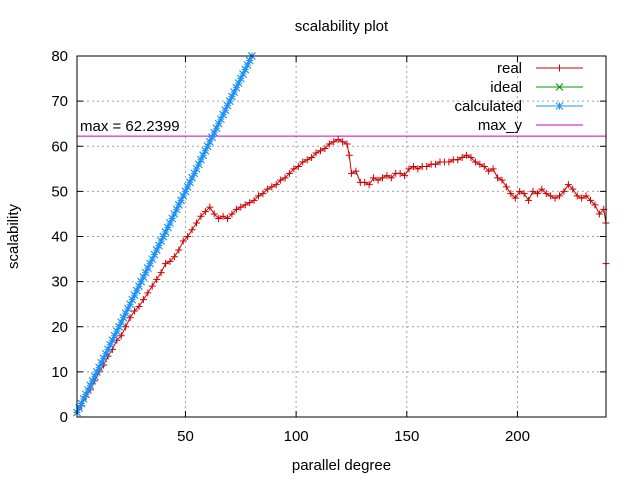  Describe the element at coordinates (64, 417) in the screenshot. I see `y-tick-label: 0` at that location.